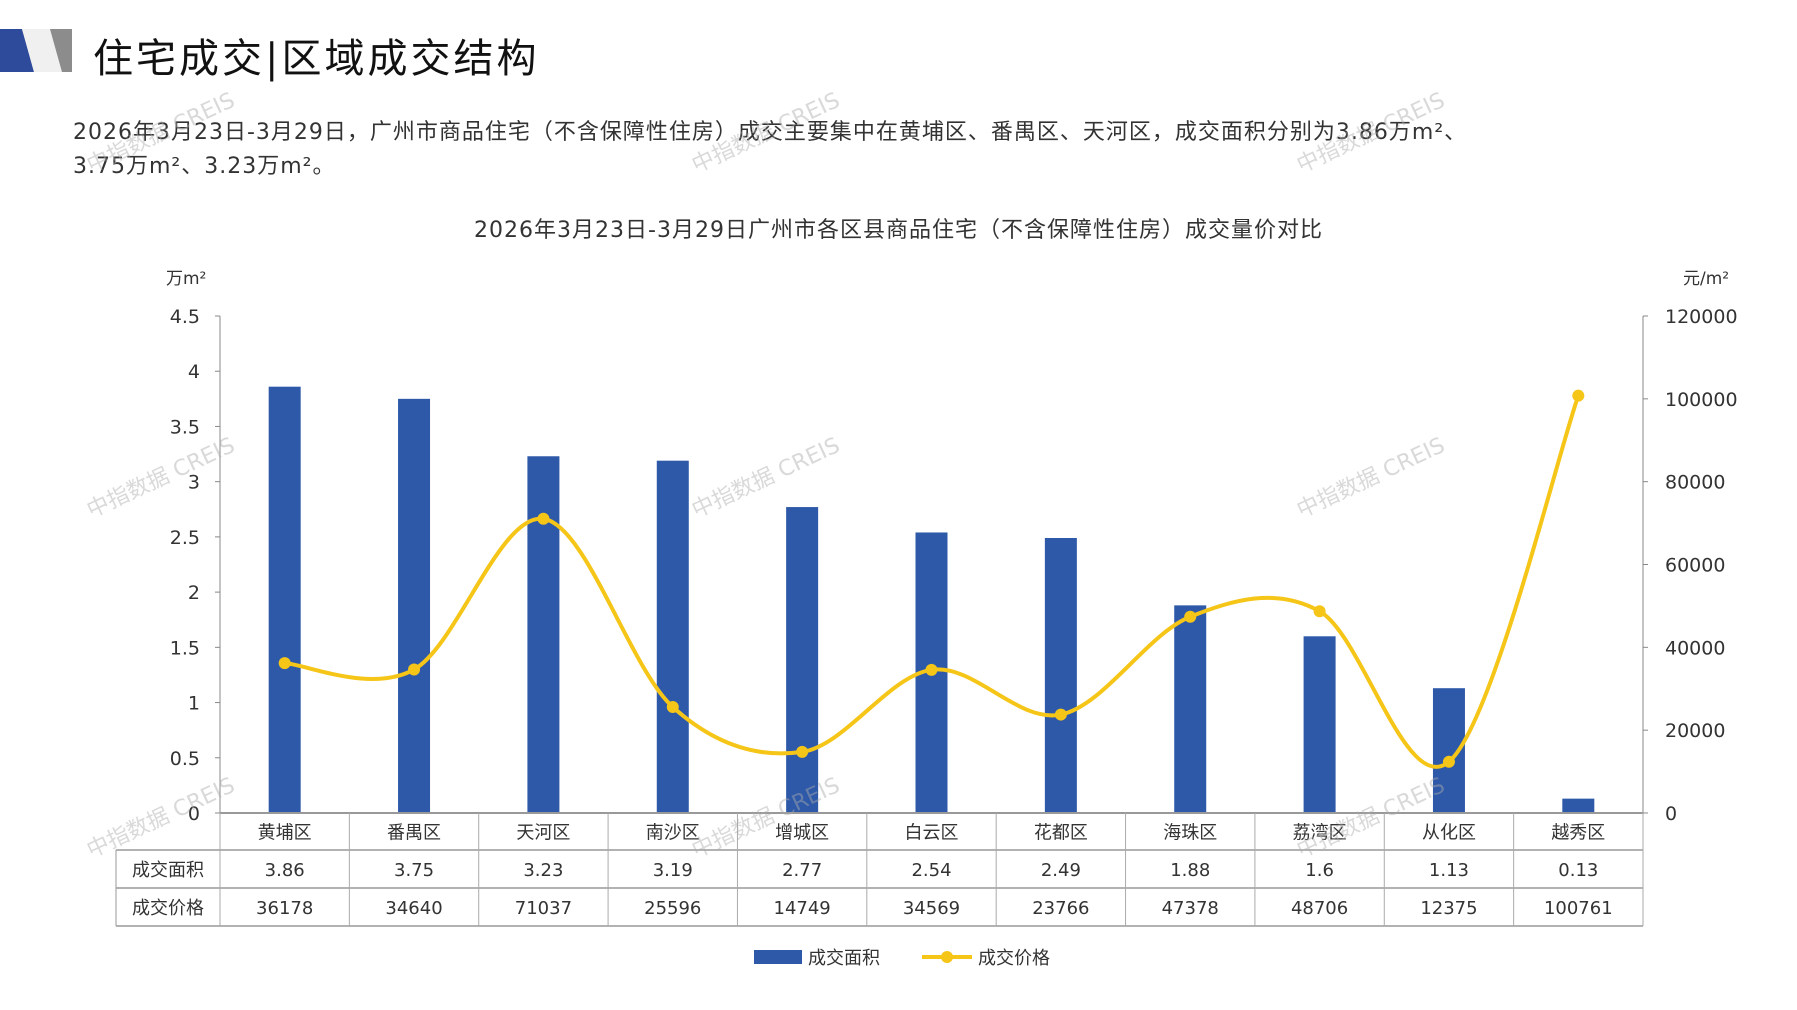  Describe the element at coordinates (932, 833) in the screenshot. I see `category-label: 白云区` at that location.